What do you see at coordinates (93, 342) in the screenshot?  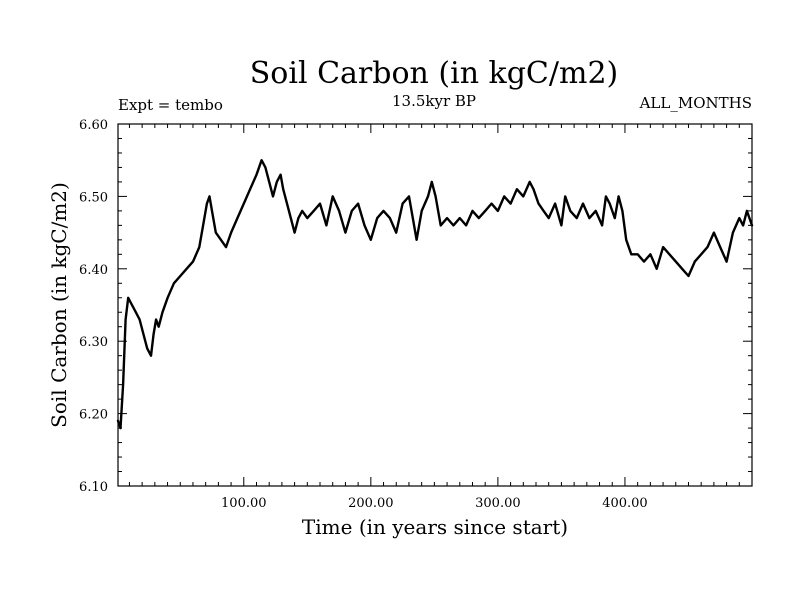 I see `y-tick-label: 6.30` at bounding box center [93, 342].